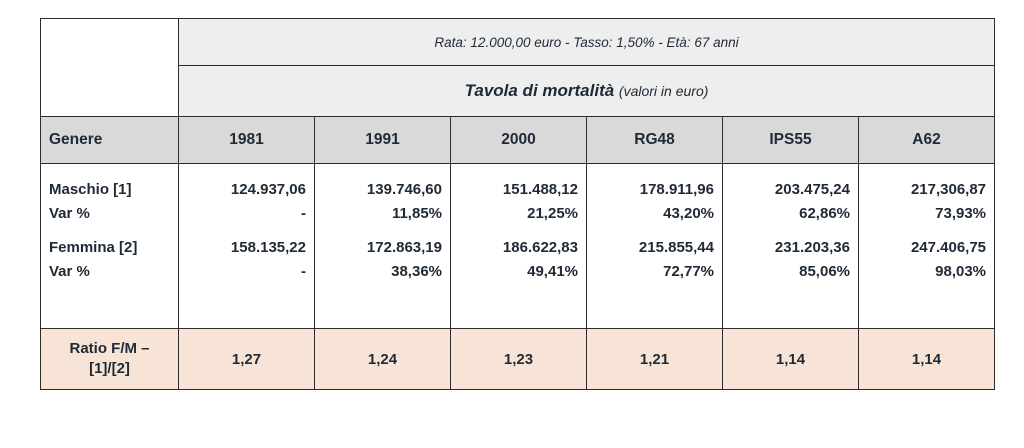 The height and width of the screenshot is (448, 1024). What do you see at coordinates (382, 359) in the screenshot?
I see `ratio-value: 1,24` at bounding box center [382, 359].